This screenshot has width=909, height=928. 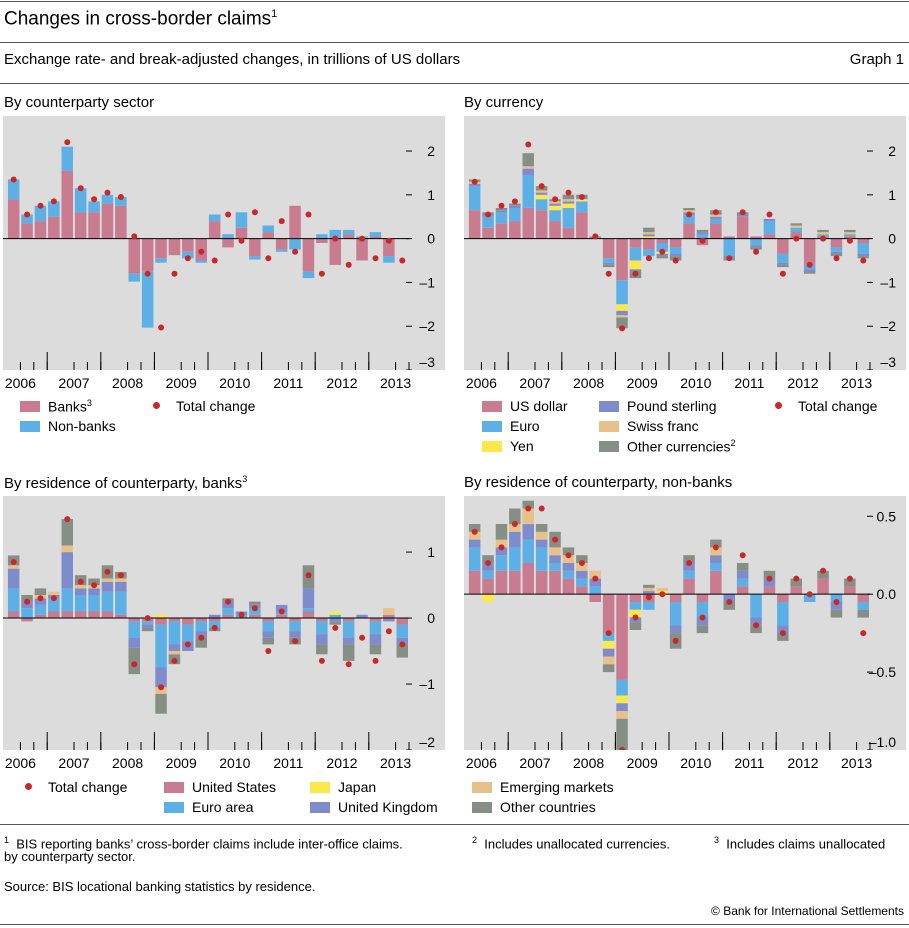 What do you see at coordinates (396, 383) in the screenshot?
I see `x-tick-label: 2013` at bounding box center [396, 383].